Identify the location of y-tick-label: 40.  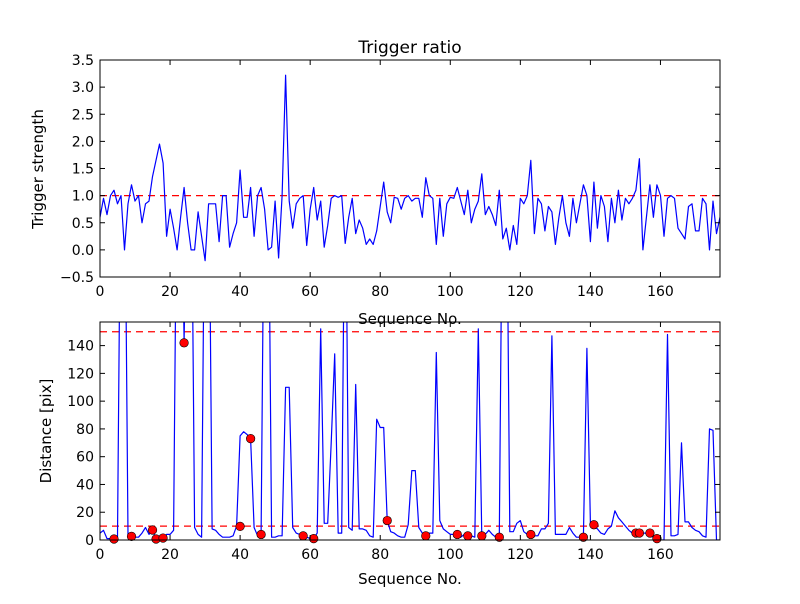
(85, 485).